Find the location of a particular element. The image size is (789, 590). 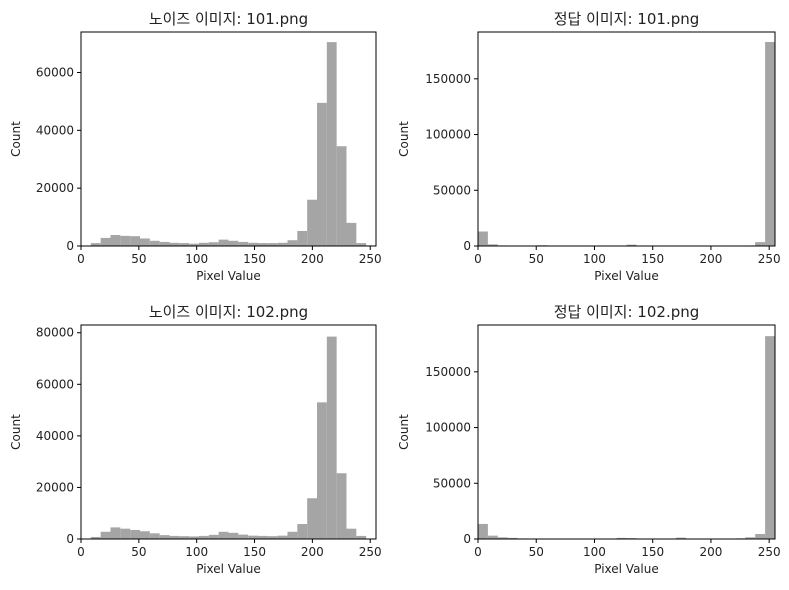

y-tick-label: 150000 is located at coordinates (448, 79).